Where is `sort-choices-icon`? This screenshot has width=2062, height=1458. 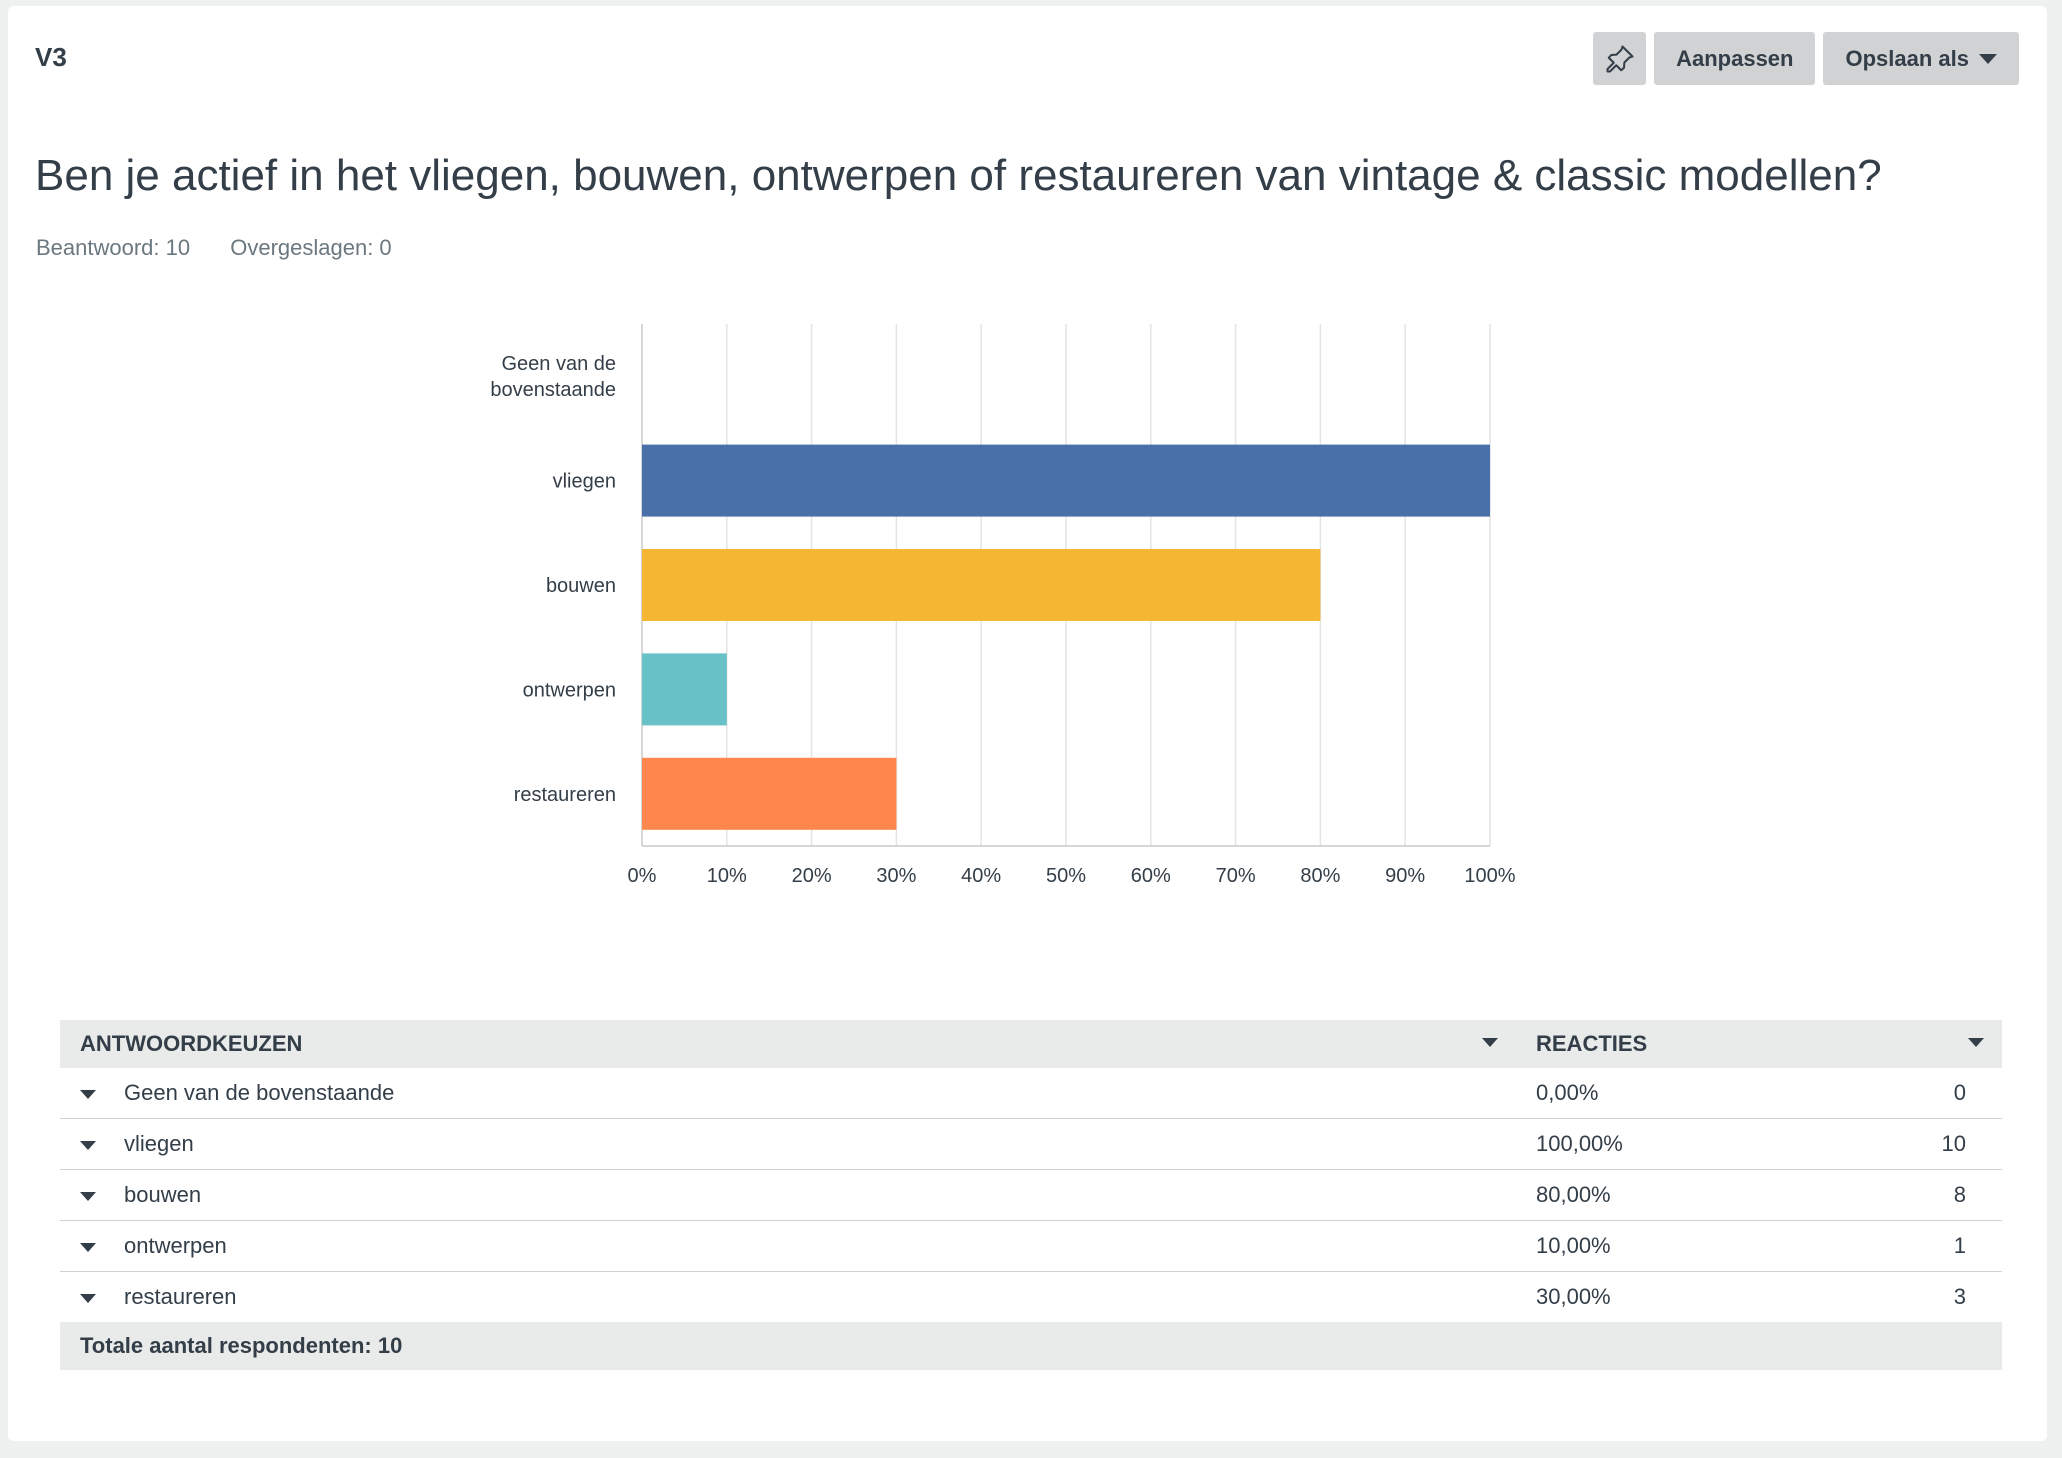
sort-choices-icon is located at coordinates (1490, 1042).